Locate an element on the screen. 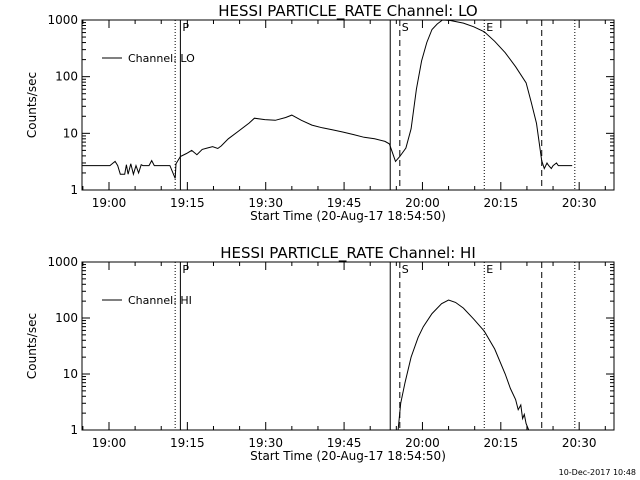  legend-label: Channel: HI is located at coordinates (160, 300).